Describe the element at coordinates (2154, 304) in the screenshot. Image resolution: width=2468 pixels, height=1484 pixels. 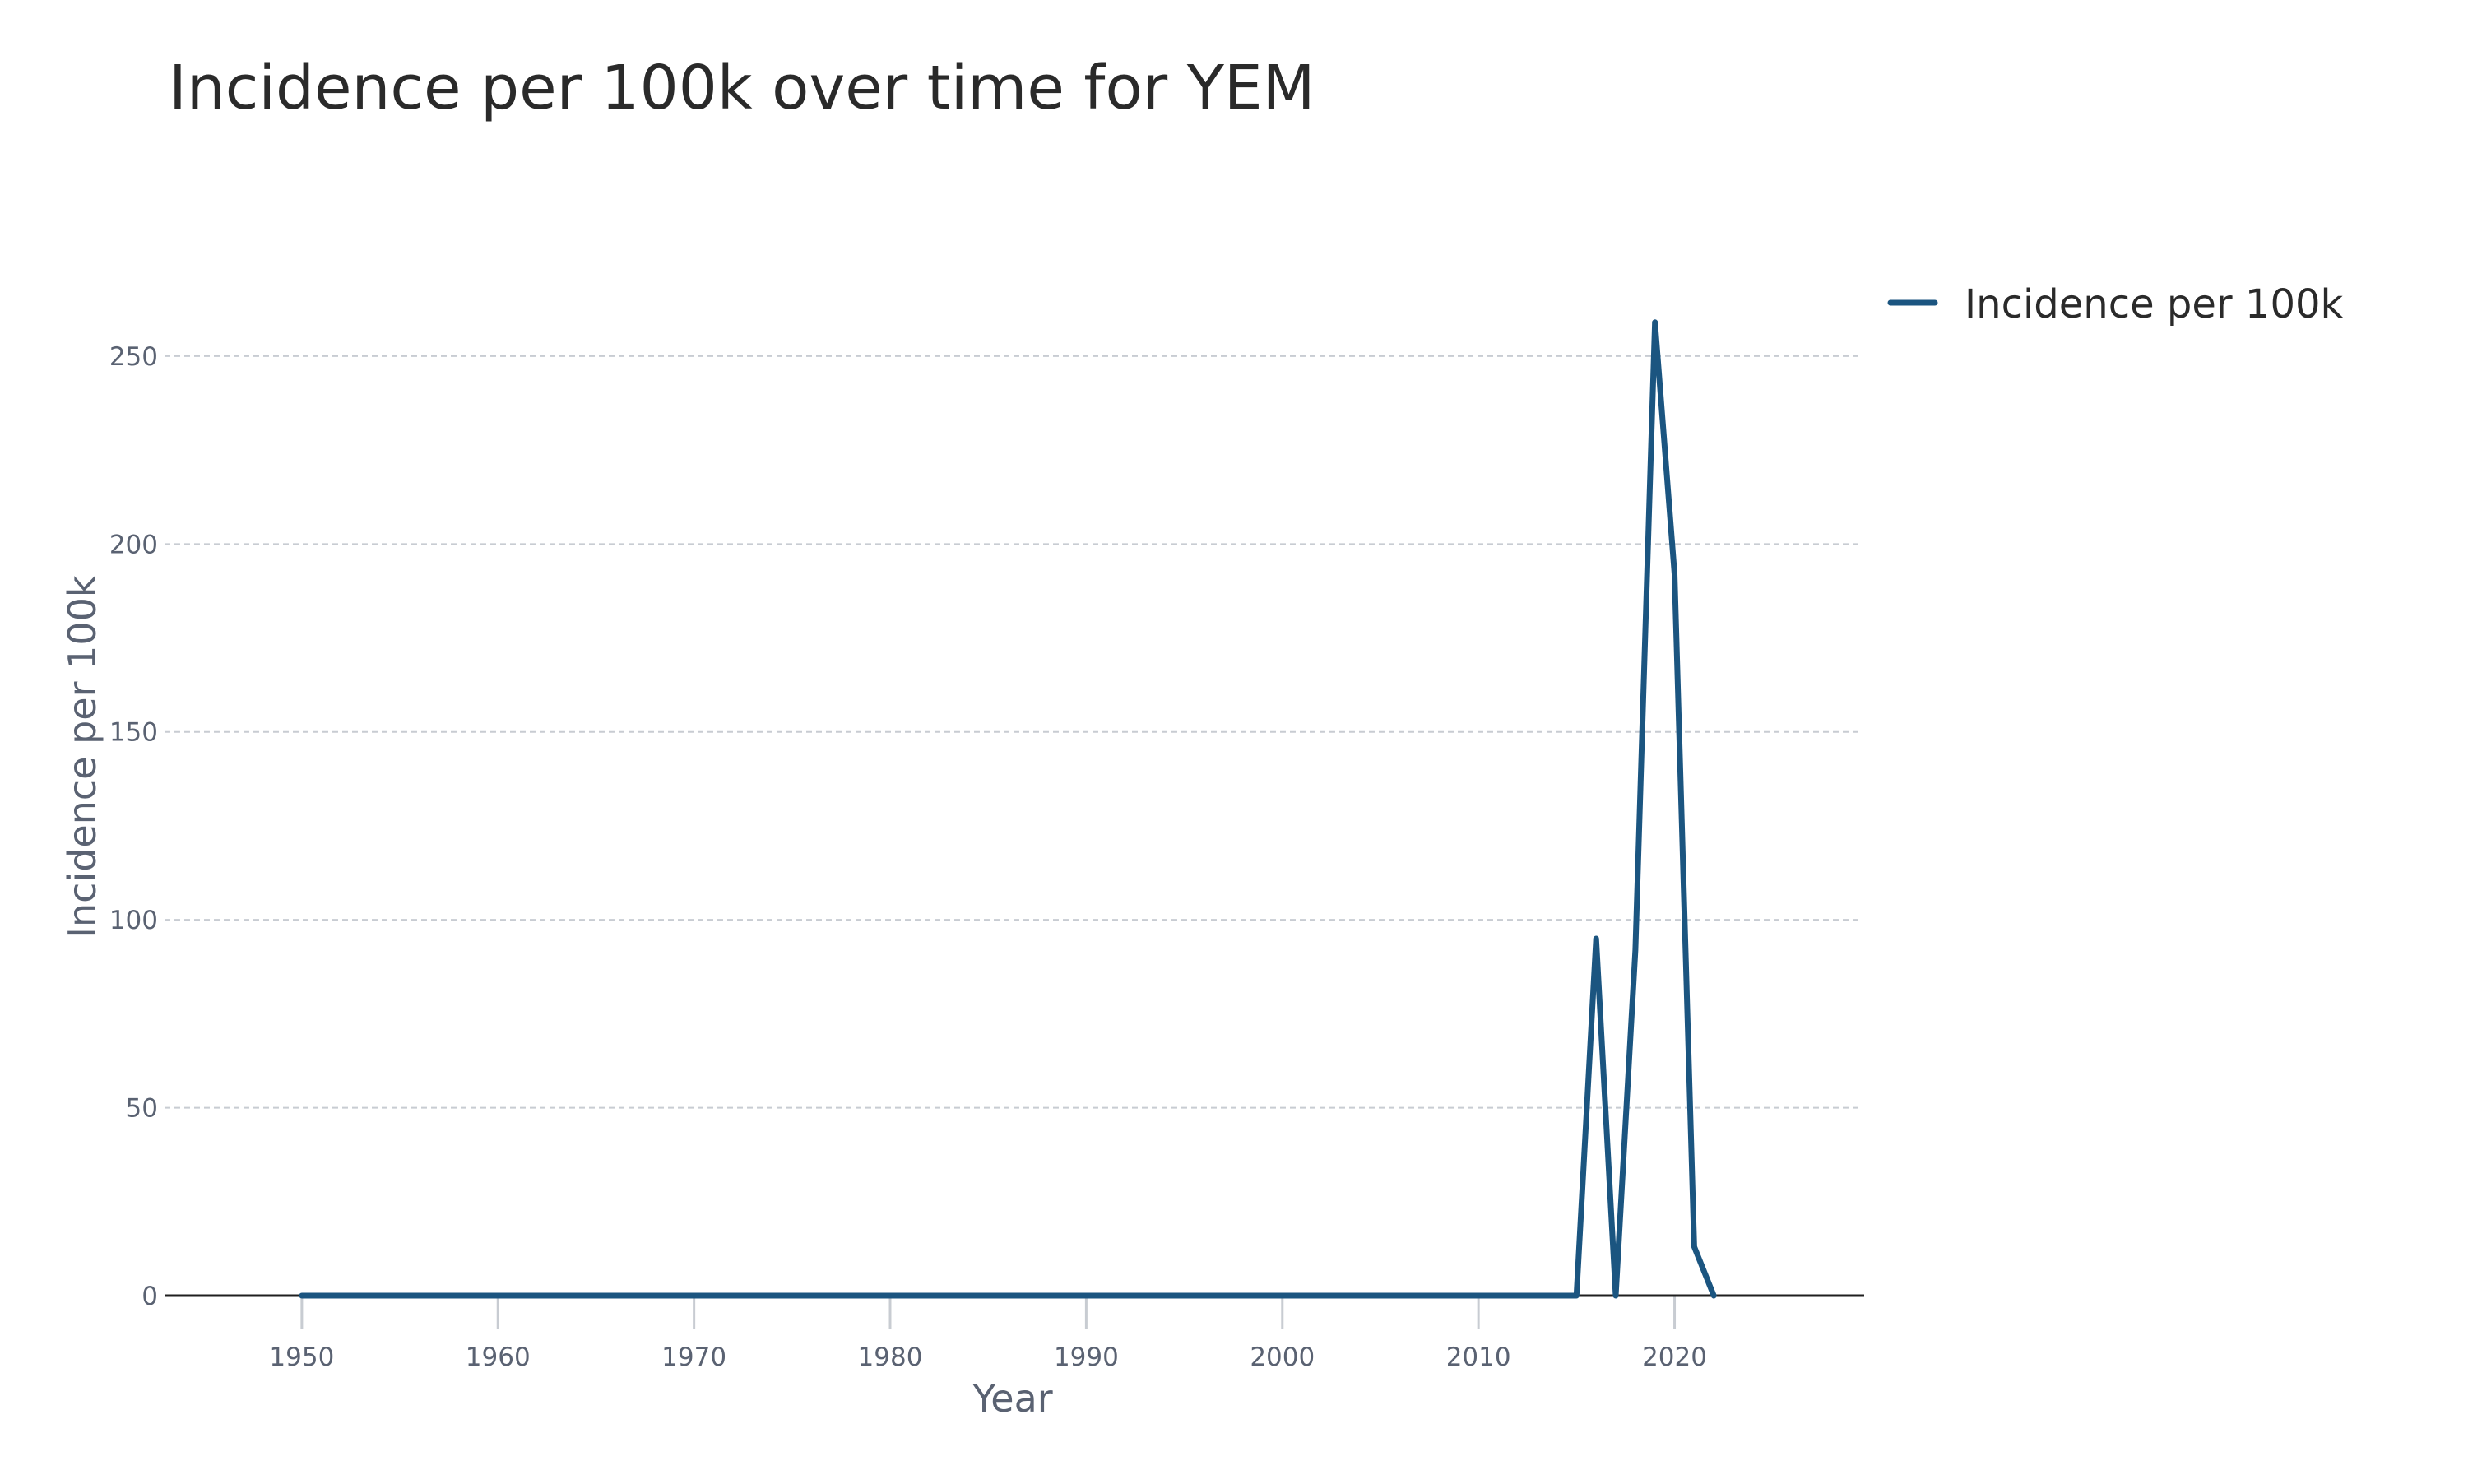
I see `legend-label: Incidence per 100k` at that location.